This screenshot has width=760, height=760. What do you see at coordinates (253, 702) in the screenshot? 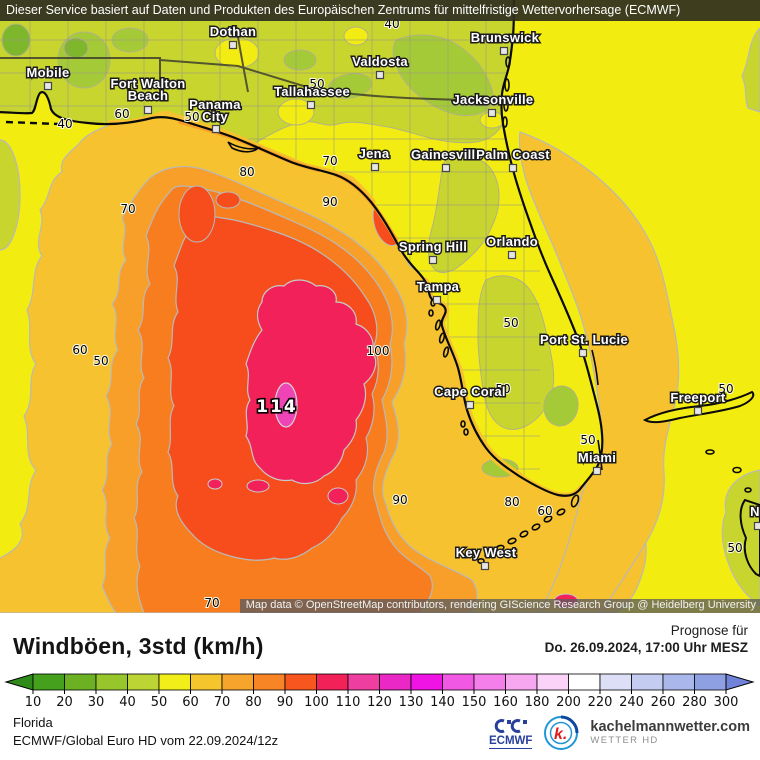
I see `scale-tick-80: 80` at bounding box center [253, 702].